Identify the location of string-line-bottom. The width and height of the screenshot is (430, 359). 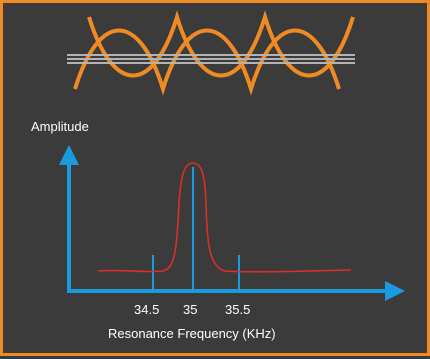
(211, 63).